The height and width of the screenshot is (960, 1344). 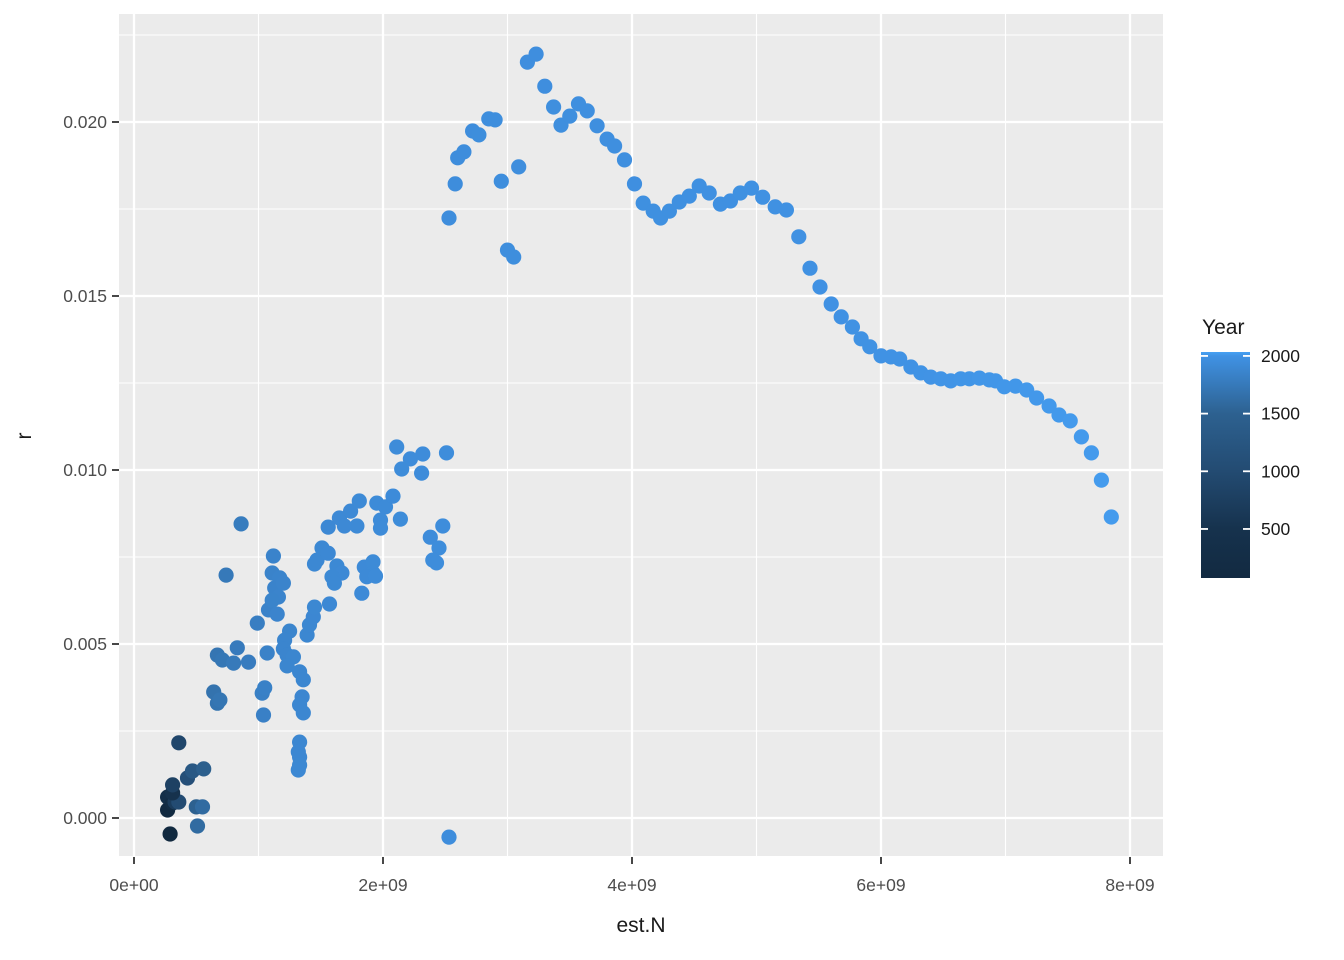 I want to click on x-tick-label: 2e+09, so click(x=382, y=885).